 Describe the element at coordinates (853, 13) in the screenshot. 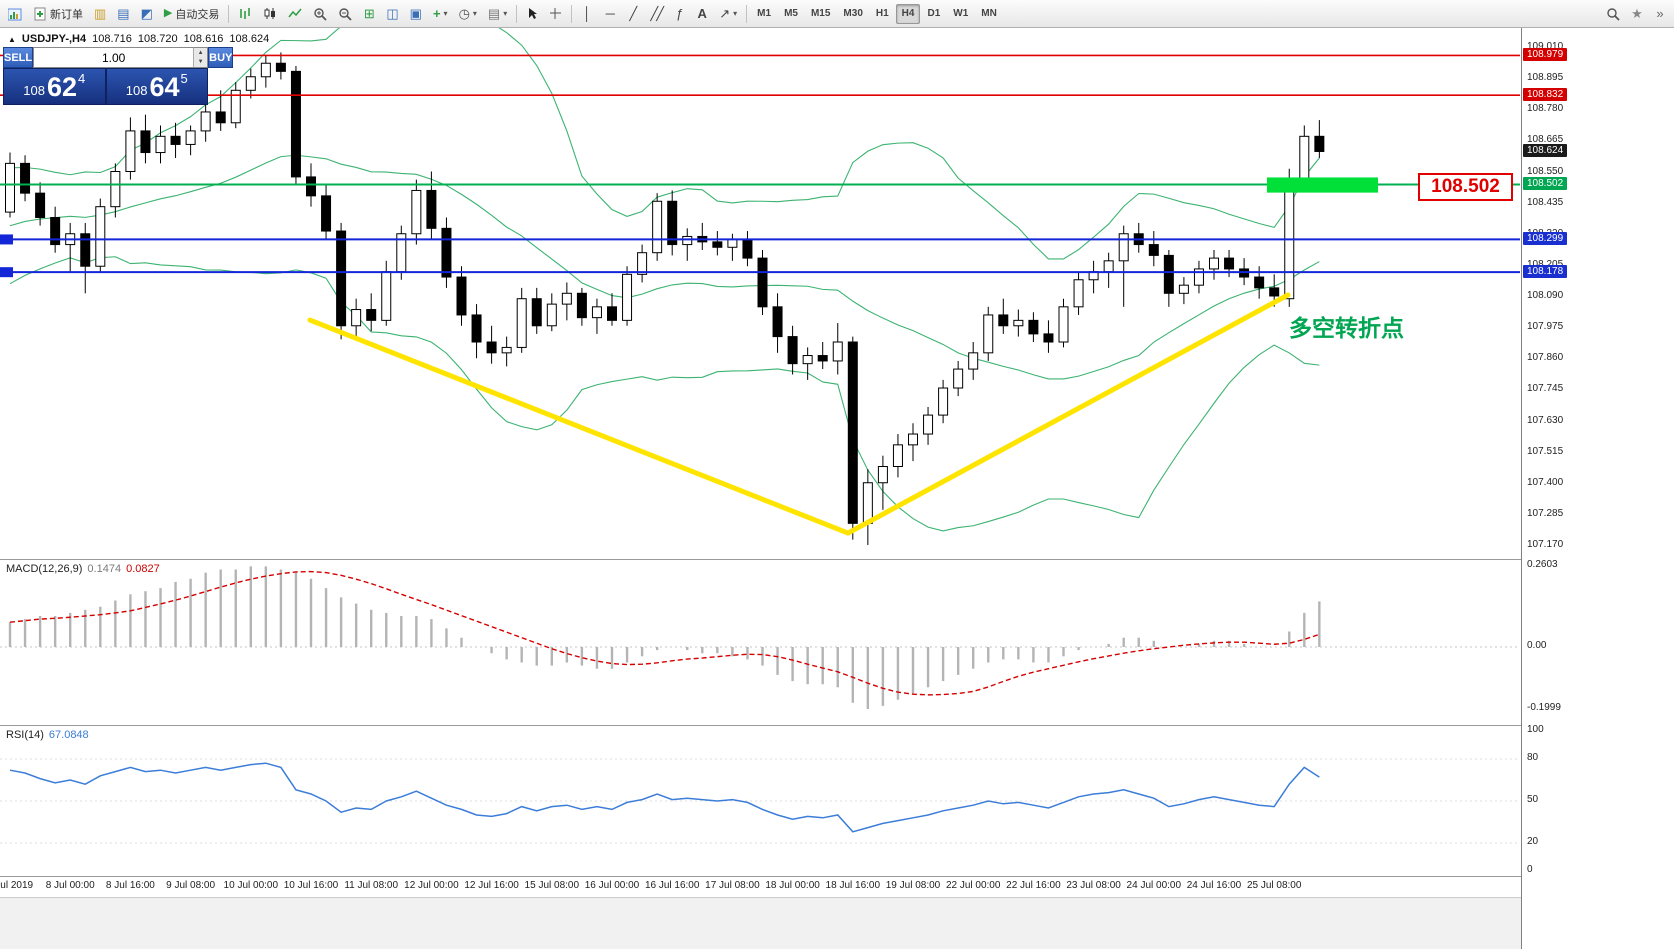

I see `timeframe-m30-button: M30` at that location.